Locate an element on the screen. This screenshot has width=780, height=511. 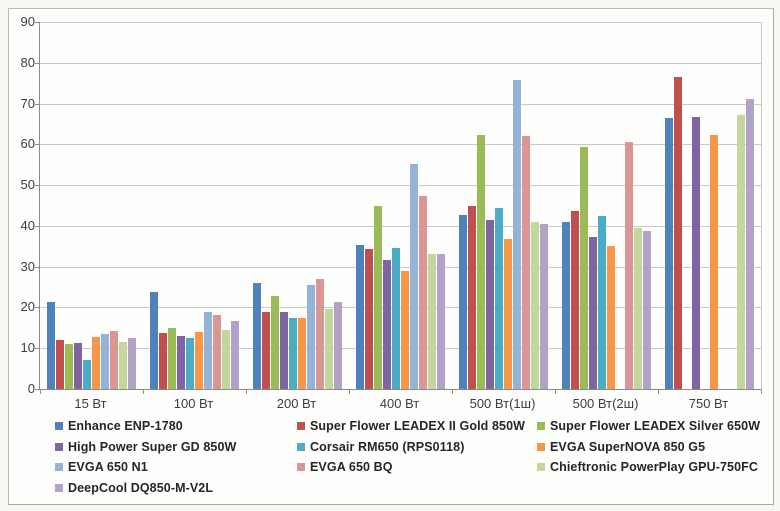
legend-item: DeepCool DQ850-M-V2L is located at coordinates (176, 488).